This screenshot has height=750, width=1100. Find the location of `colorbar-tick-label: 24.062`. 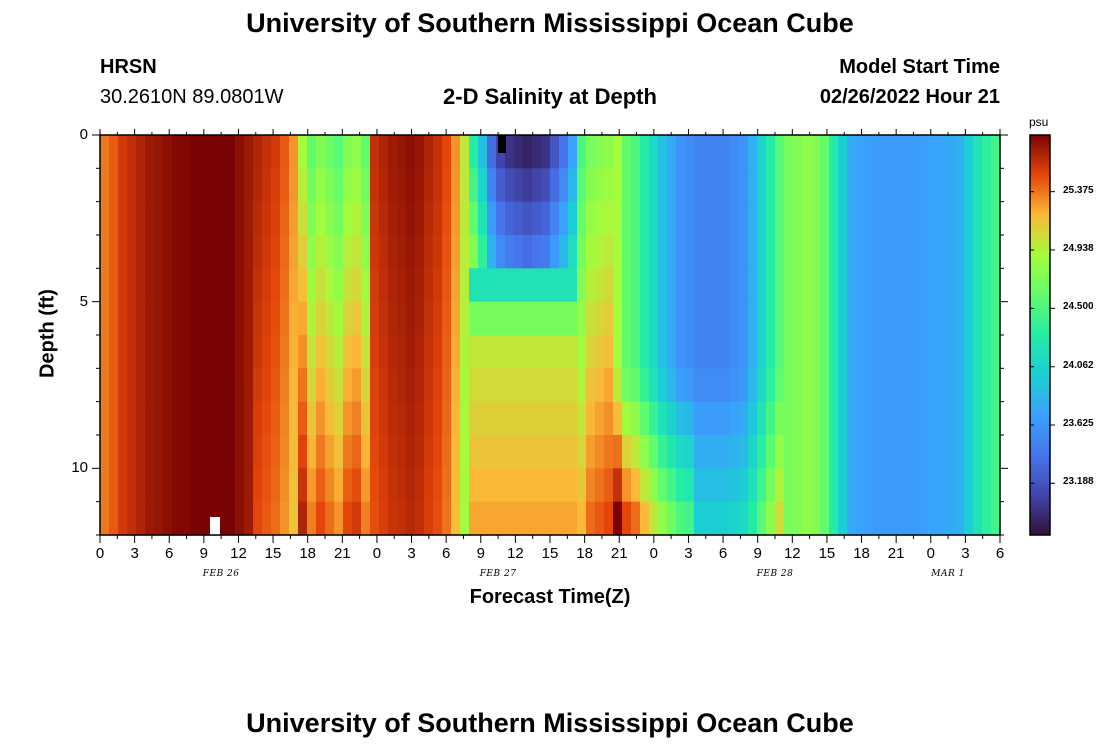

colorbar-tick-label: 24.062 is located at coordinates (1078, 365).